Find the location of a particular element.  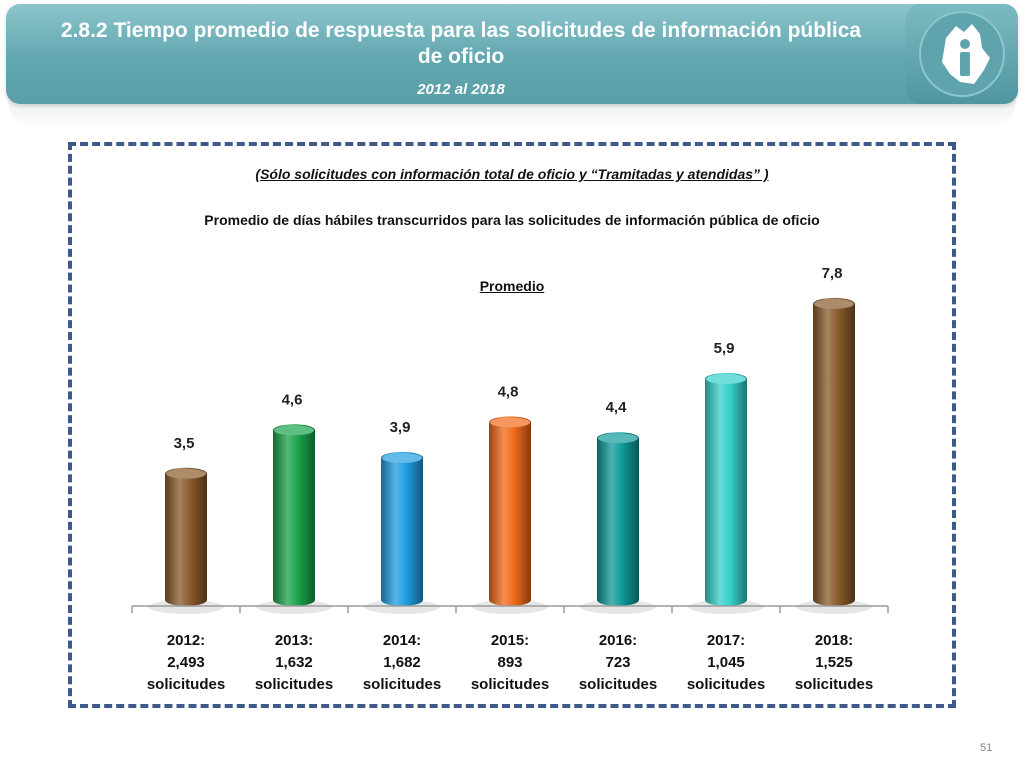

series-label: Promedio is located at coordinates (512, 286).